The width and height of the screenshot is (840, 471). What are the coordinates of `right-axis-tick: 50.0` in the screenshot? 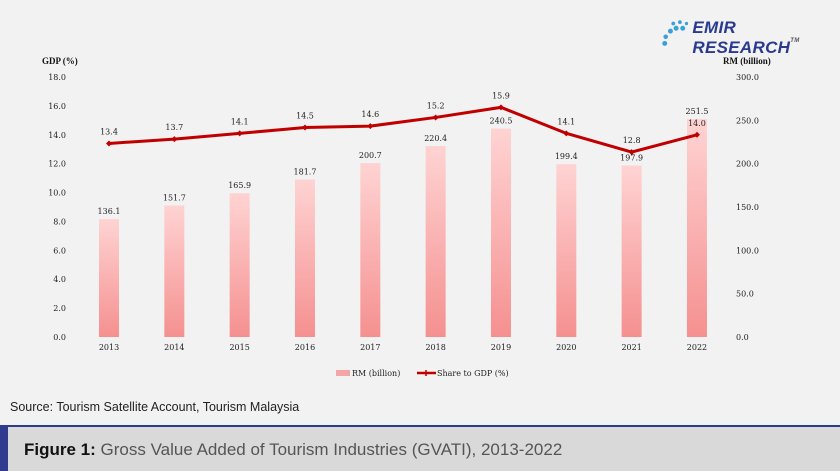 It's located at (745, 294).